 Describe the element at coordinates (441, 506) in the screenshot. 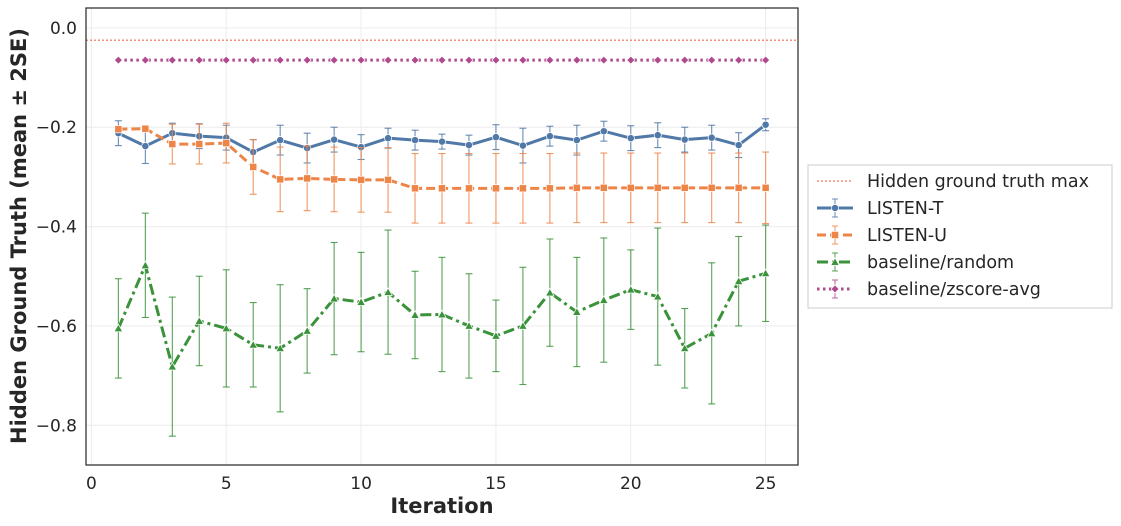

I see `x-axis-label: Iteration` at that location.